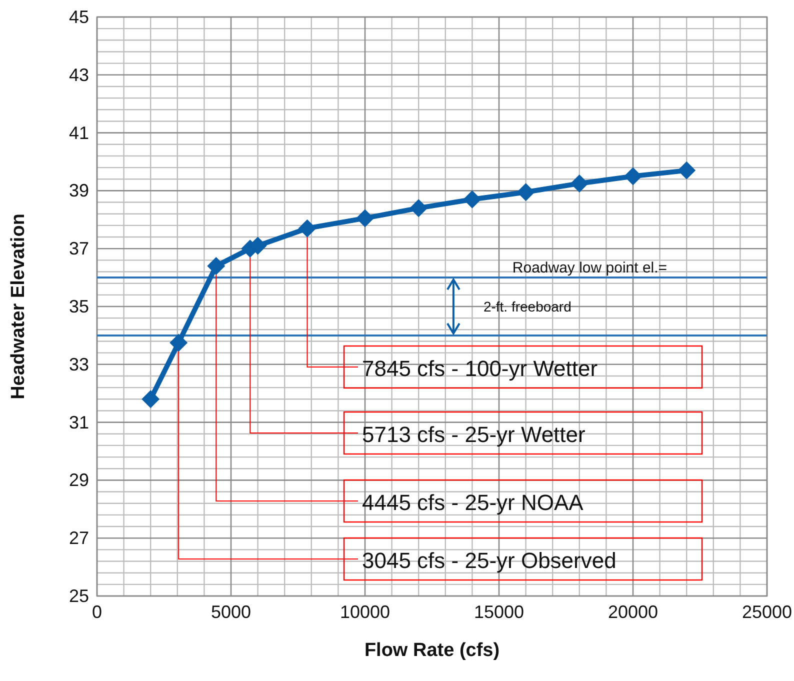 This screenshot has height=681, width=794. What do you see at coordinates (231, 612) in the screenshot?
I see `x-tick-label: 5000` at bounding box center [231, 612].